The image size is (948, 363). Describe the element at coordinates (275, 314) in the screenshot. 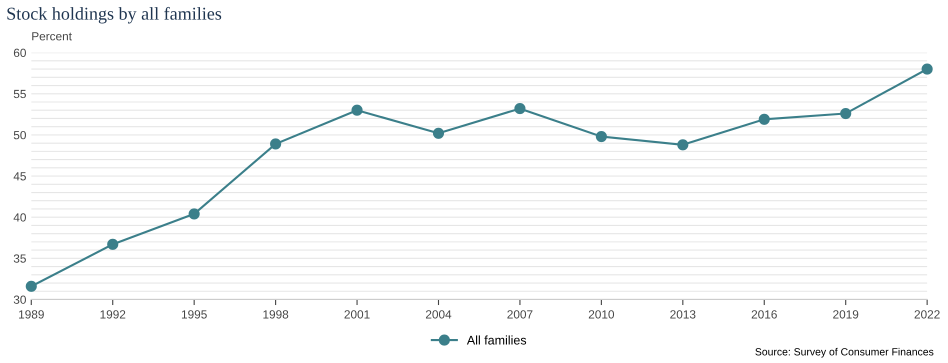

I see `x-tick-label: 1998` at that location.